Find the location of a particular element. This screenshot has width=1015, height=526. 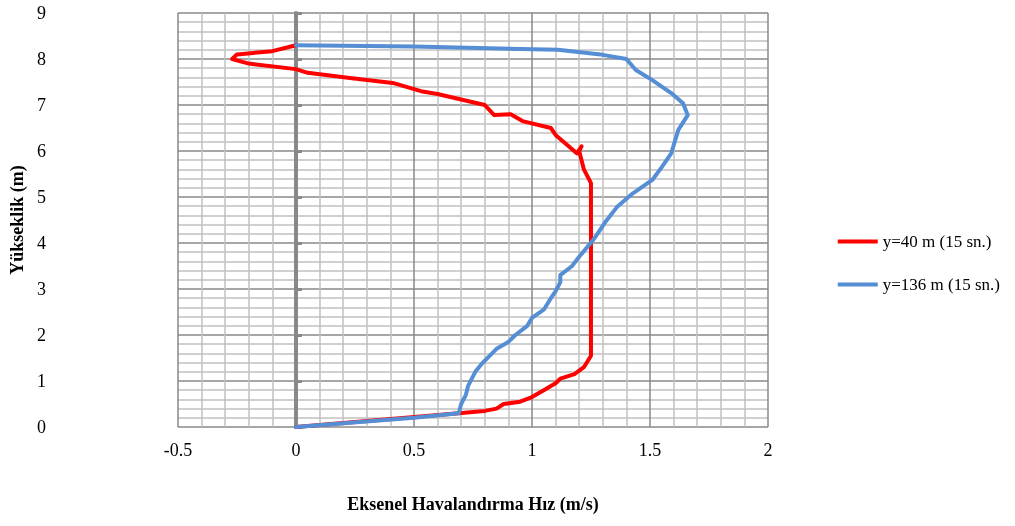

x-tick-label: 0.5 is located at coordinates (414, 450).